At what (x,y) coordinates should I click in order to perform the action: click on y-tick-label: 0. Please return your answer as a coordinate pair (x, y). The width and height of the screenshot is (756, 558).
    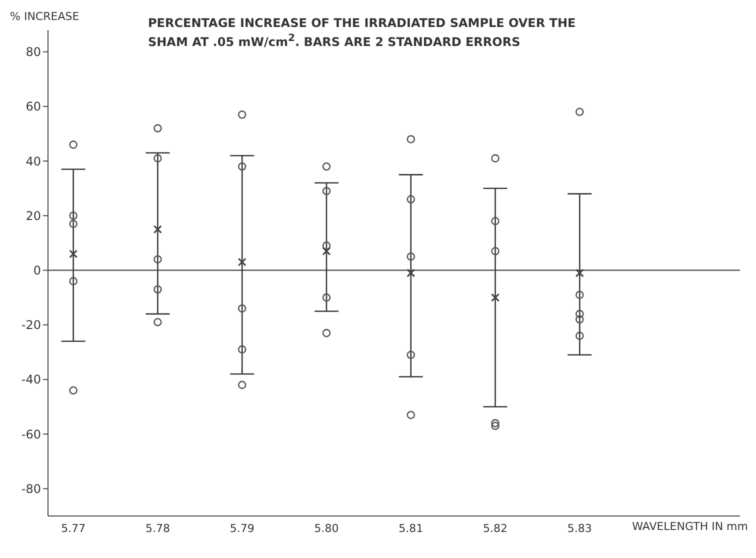
    Looking at the image, I should click on (37, 271).